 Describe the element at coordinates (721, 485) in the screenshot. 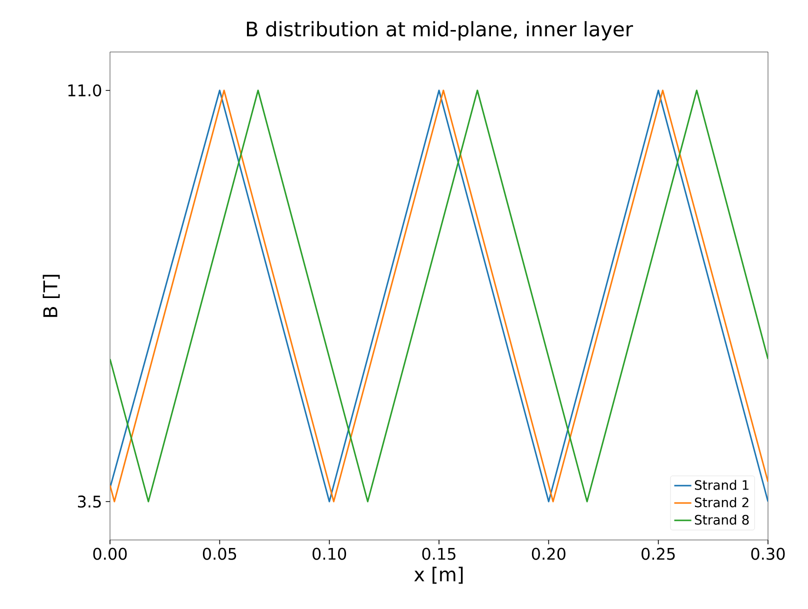

I see `legend-label: Strand 1` at that location.